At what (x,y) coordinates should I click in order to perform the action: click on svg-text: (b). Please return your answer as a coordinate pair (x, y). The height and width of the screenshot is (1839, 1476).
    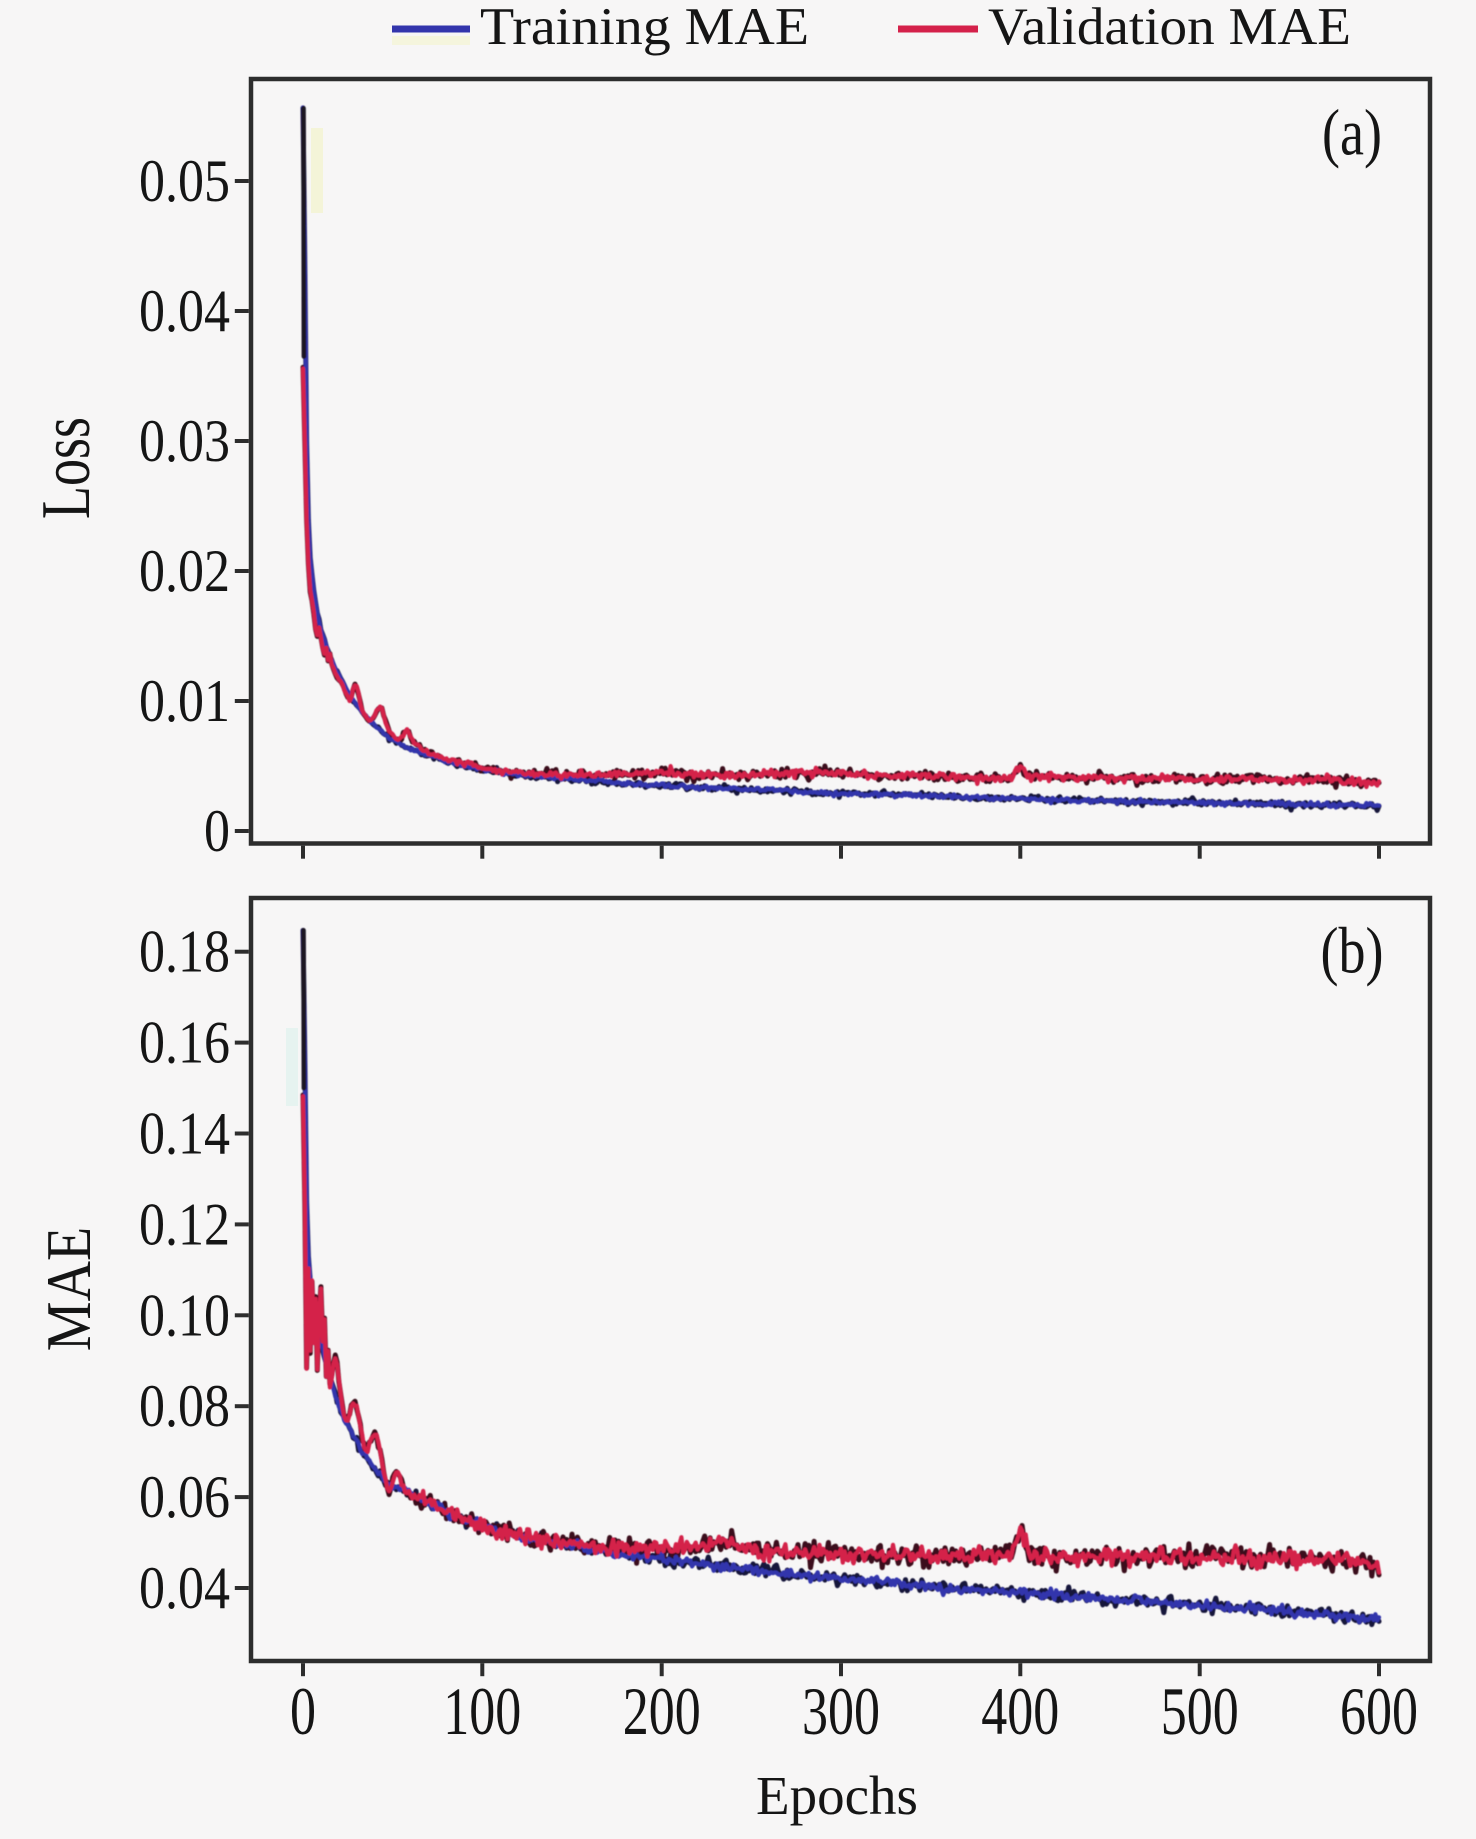
    Looking at the image, I should click on (1352, 951).